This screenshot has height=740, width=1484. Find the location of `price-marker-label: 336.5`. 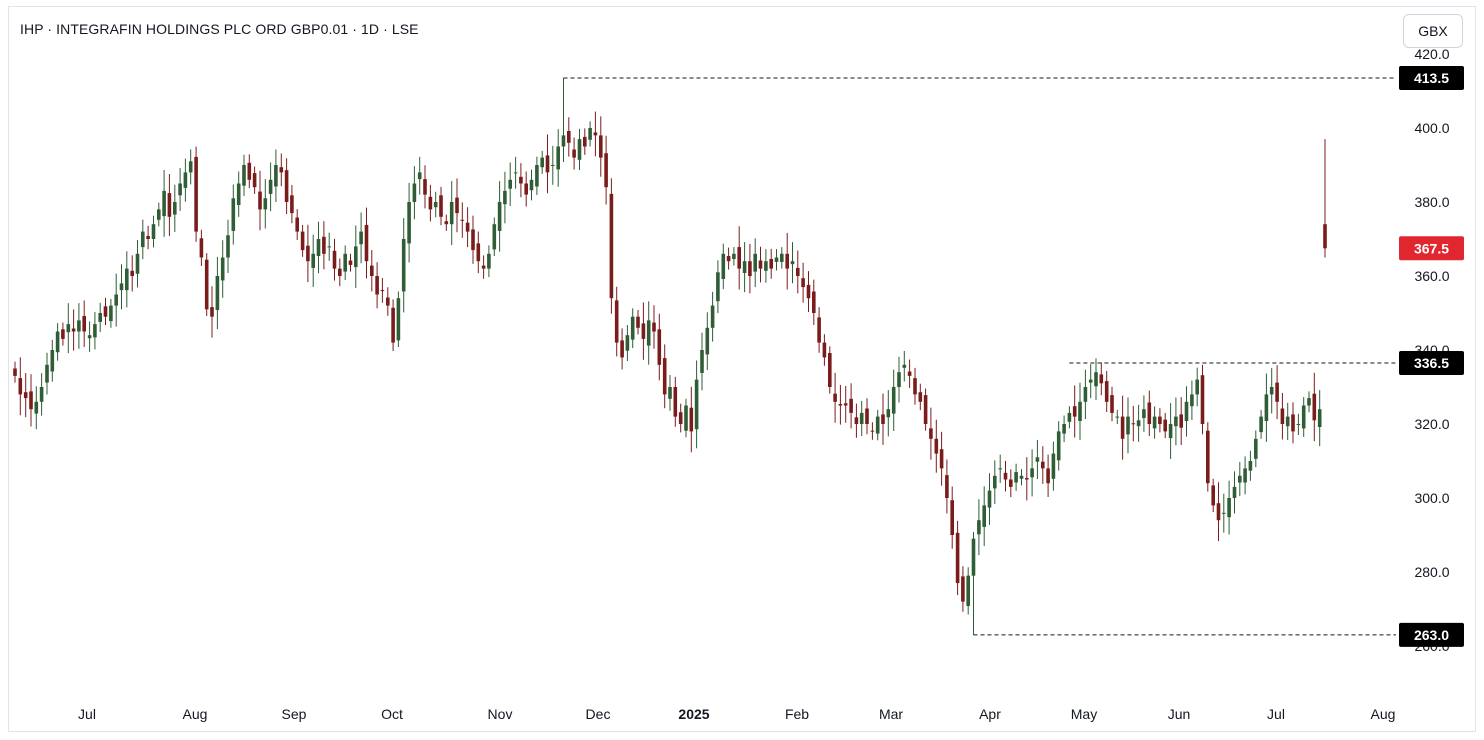

price-marker-label: 336.5 is located at coordinates (1431, 363).